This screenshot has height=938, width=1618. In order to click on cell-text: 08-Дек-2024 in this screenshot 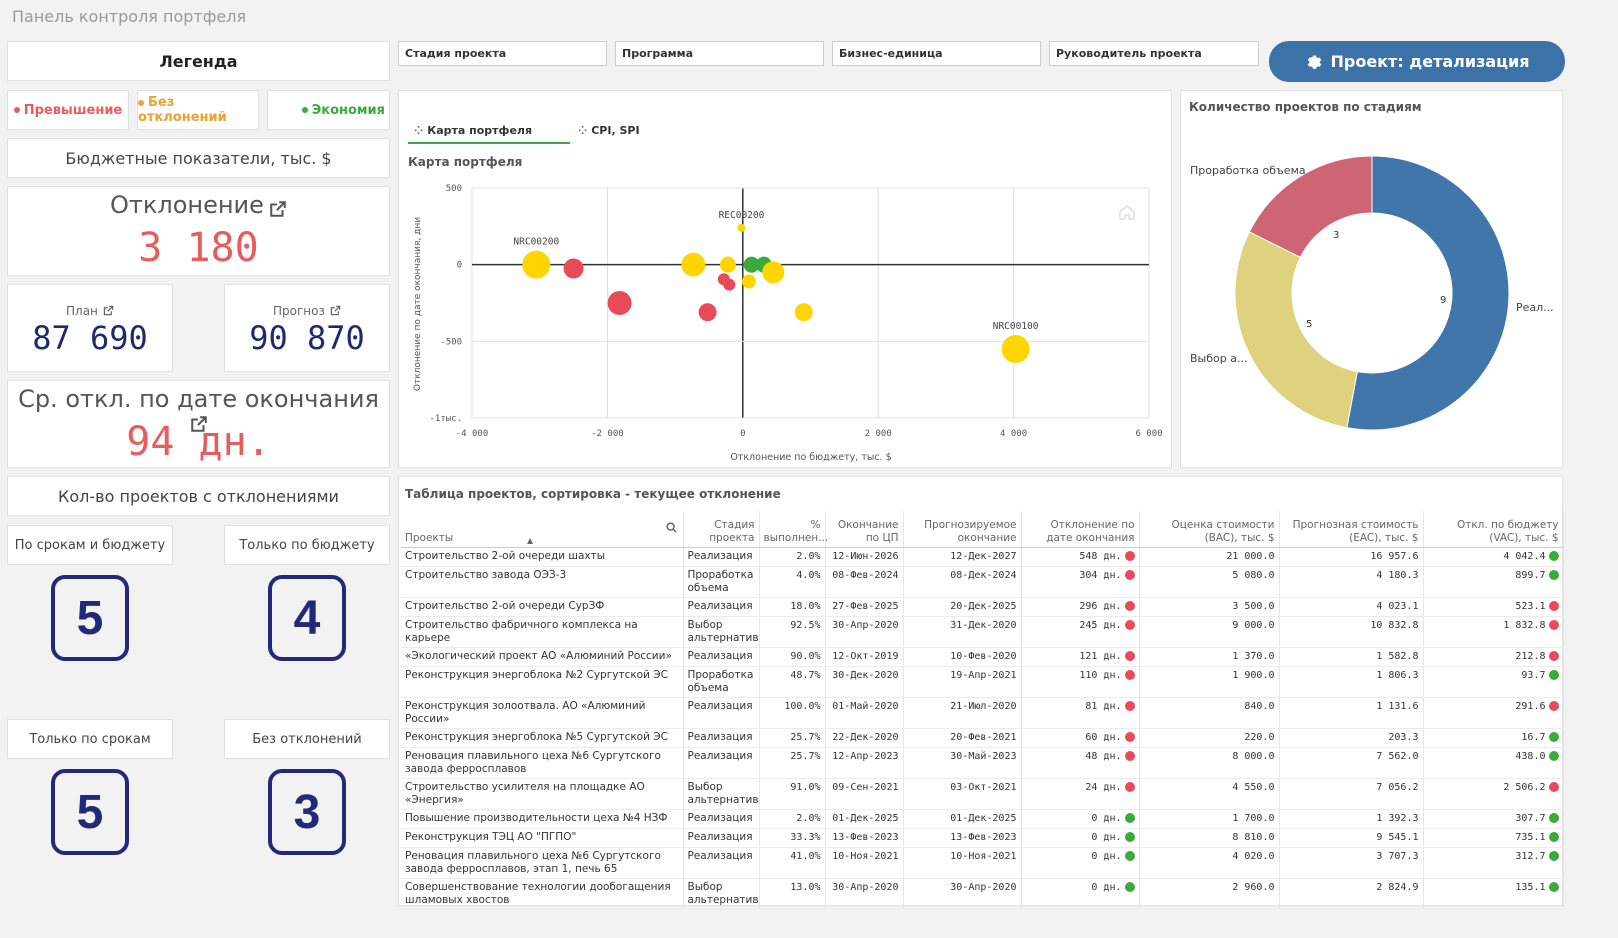, I will do `click(983, 575)`.